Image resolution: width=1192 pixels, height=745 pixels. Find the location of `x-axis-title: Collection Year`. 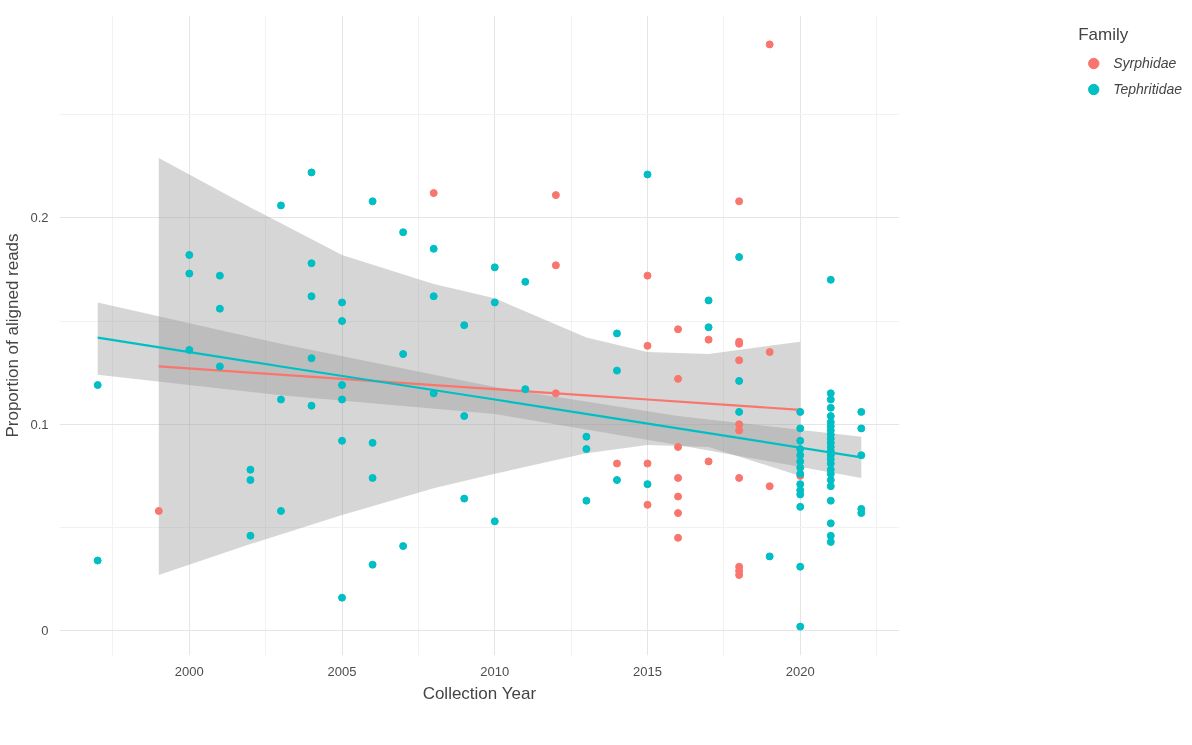

x-axis-title: Collection Year is located at coordinates (479, 693).